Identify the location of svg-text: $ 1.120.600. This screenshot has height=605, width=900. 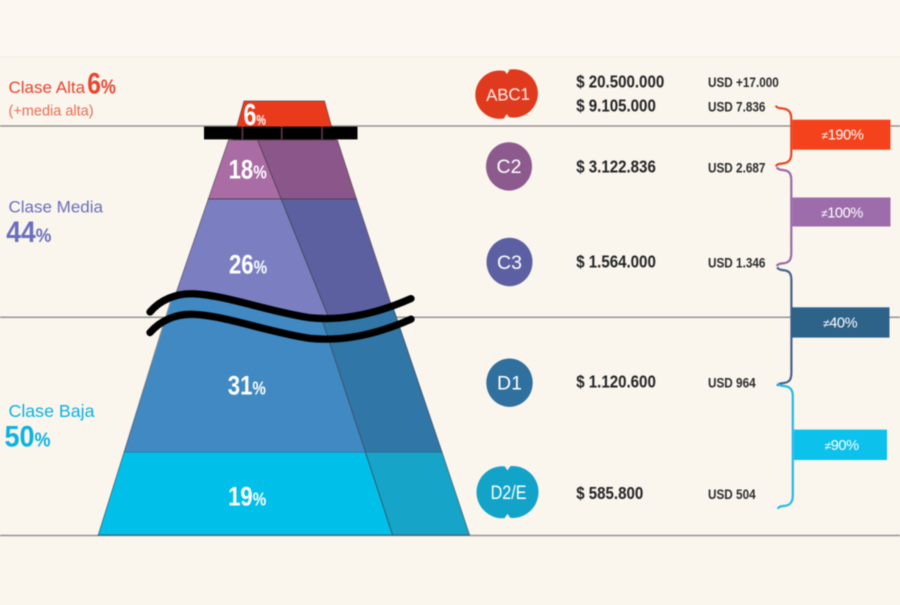
(616, 381).